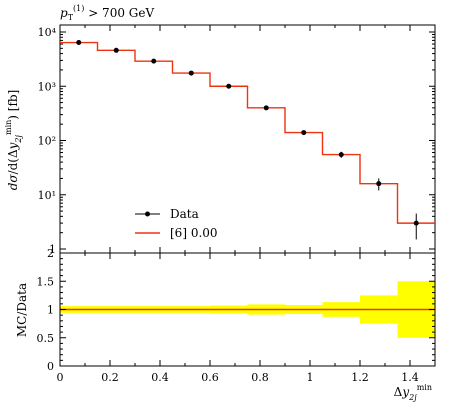 The width and height of the screenshot is (450, 404). I want to click on legend-data-label: Data, so click(184, 214).